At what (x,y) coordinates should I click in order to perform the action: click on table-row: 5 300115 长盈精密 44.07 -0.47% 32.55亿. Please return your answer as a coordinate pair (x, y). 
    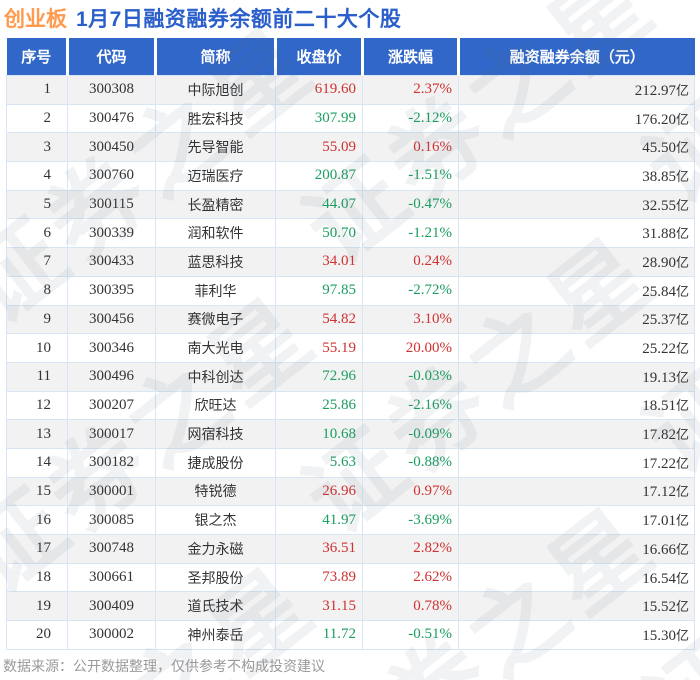
    Looking at the image, I should click on (350, 204).